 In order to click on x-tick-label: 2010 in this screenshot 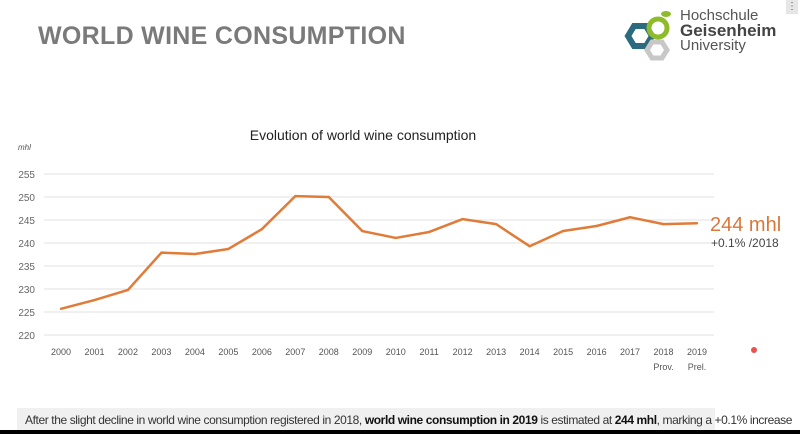, I will do `click(396, 352)`.